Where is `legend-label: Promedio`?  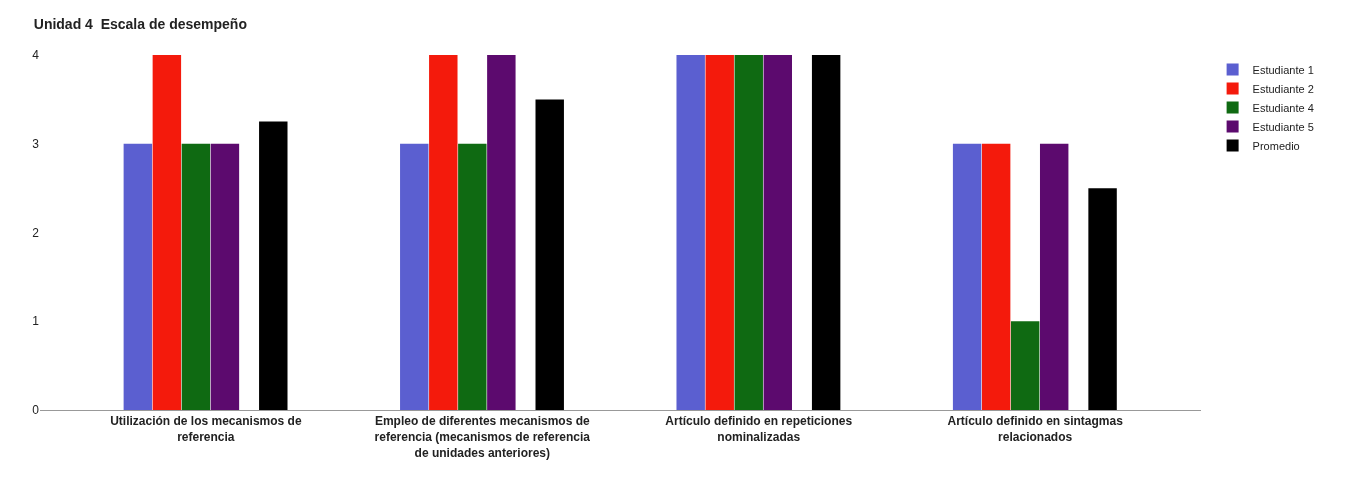
legend-label: Promedio is located at coordinates (1276, 145).